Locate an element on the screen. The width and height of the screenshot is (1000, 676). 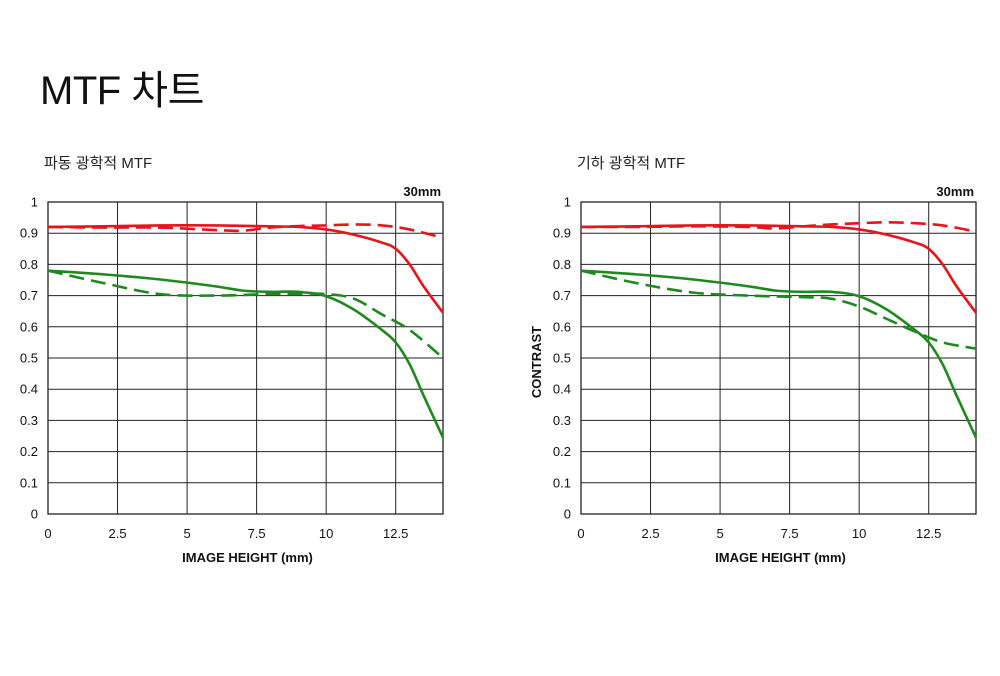
page-title: MTF 차트 is located at coordinates (122, 91).